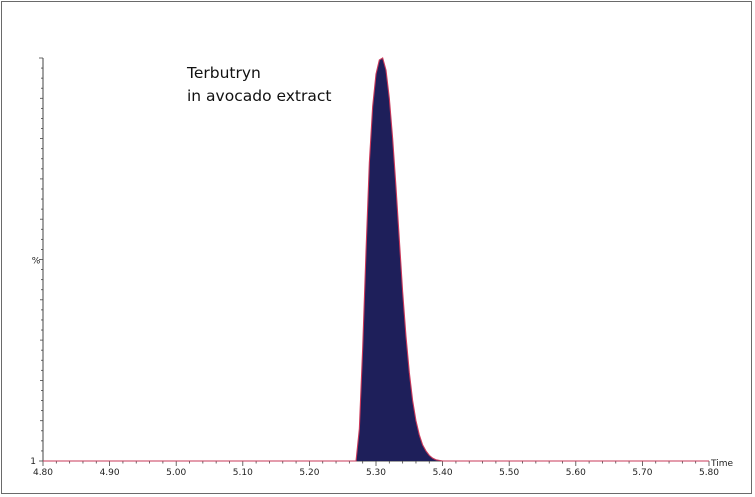  Describe the element at coordinates (709, 473) in the screenshot. I see `x-tick-label: 5.80` at that location.